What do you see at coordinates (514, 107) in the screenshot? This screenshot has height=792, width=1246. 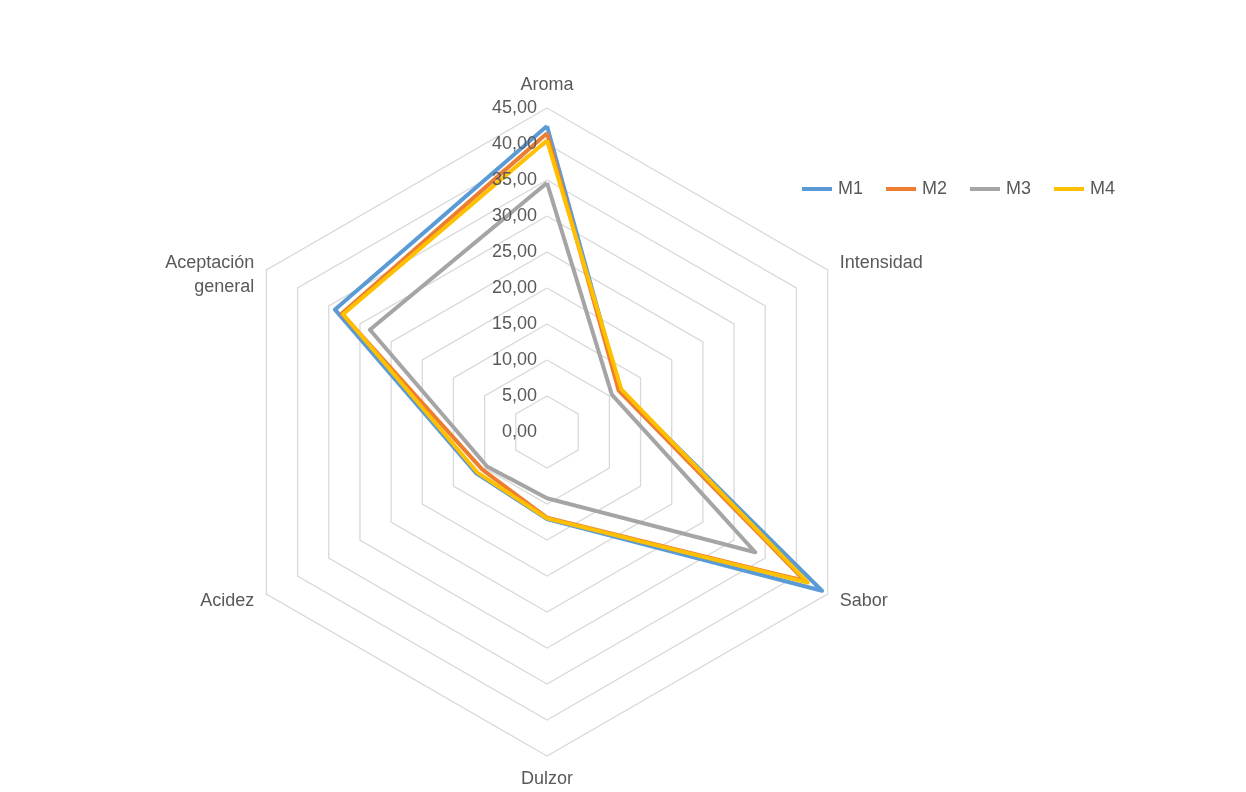 I see `y-tick-label: 45,00` at bounding box center [514, 107].